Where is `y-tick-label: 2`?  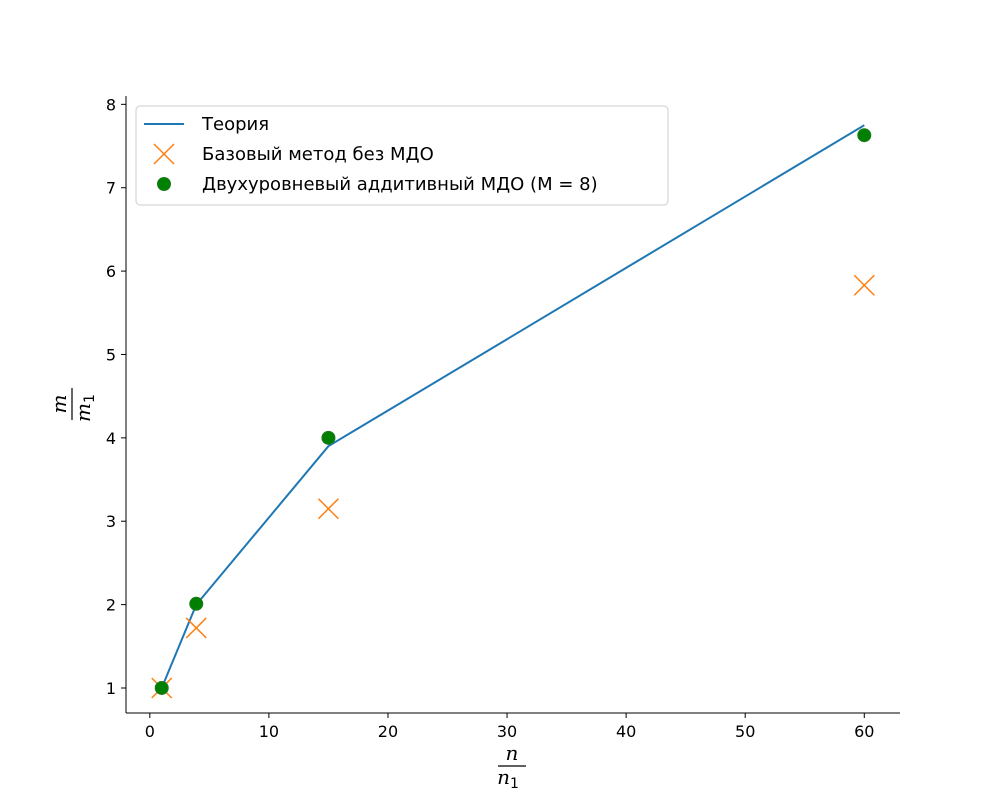
y-tick-label: 2 is located at coordinates (111, 605).